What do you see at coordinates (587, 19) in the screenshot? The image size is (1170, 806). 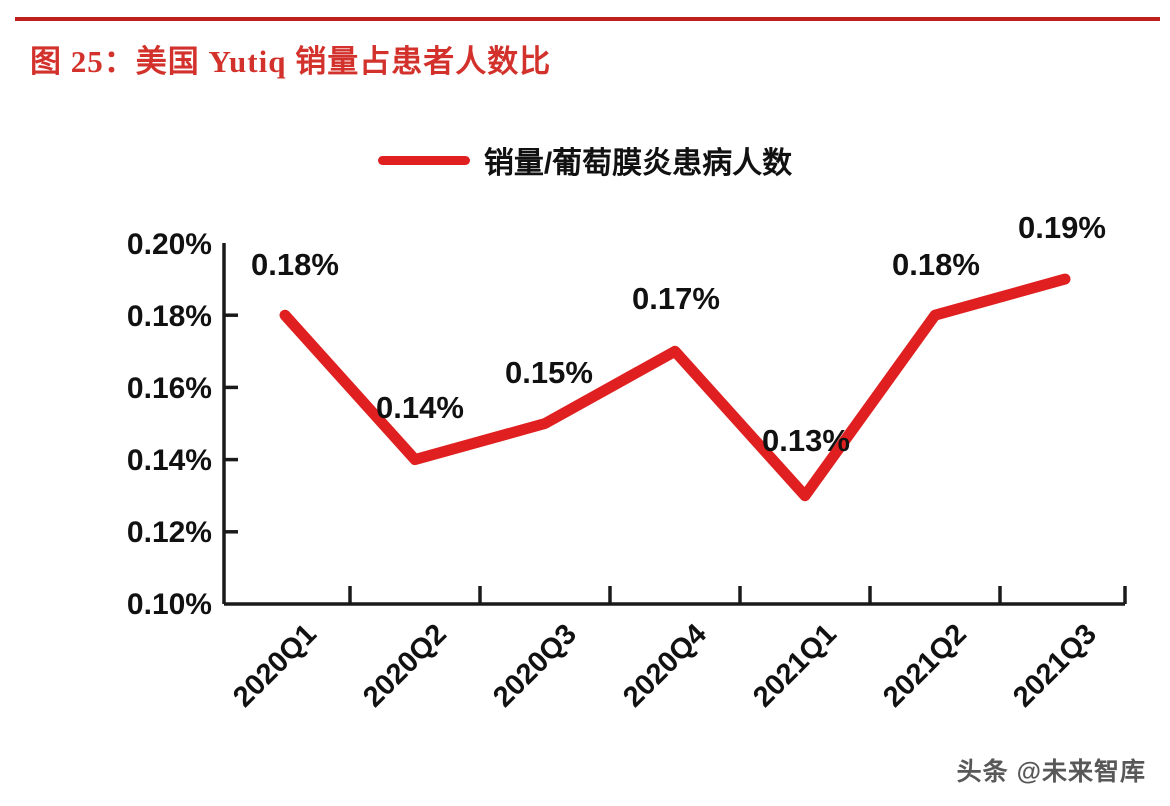 I see `header-red-rule` at bounding box center [587, 19].